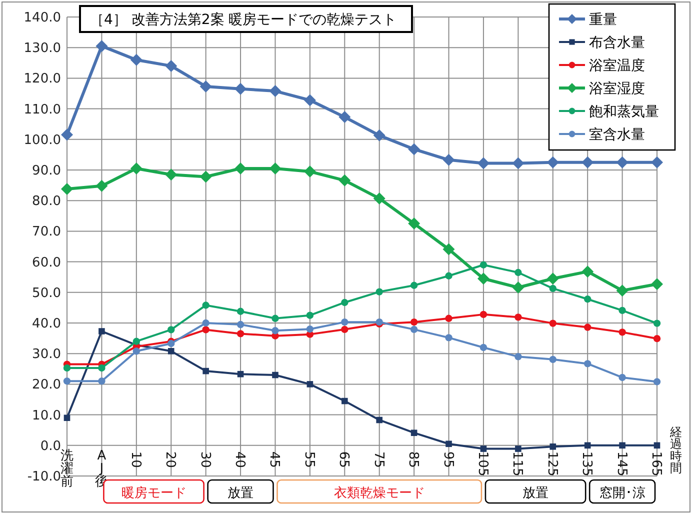 The height and width of the screenshot is (515, 693). What do you see at coordinates (617, 89) in the screenshot?
I see `legend-label: 浴室湿度` at bounding box center [617, 89].